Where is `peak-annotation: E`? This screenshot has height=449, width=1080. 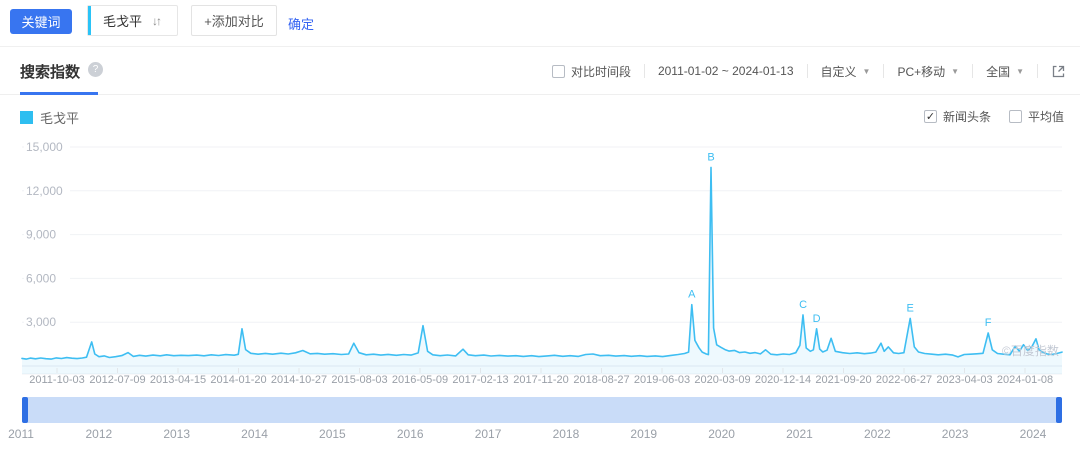 peak-annotation: E is located at coordinates (909, 308).